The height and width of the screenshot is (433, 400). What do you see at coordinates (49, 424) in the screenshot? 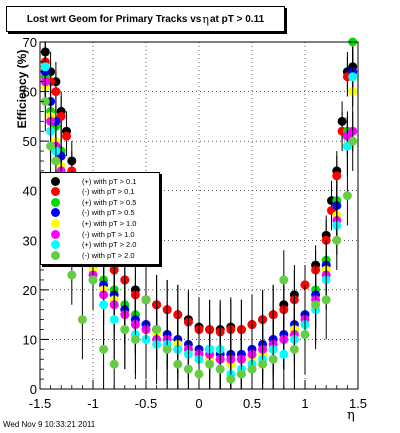
I see `timestamp-footer: Wed Nov 9 10:33:21 2011` at bounding box center [49, 424].